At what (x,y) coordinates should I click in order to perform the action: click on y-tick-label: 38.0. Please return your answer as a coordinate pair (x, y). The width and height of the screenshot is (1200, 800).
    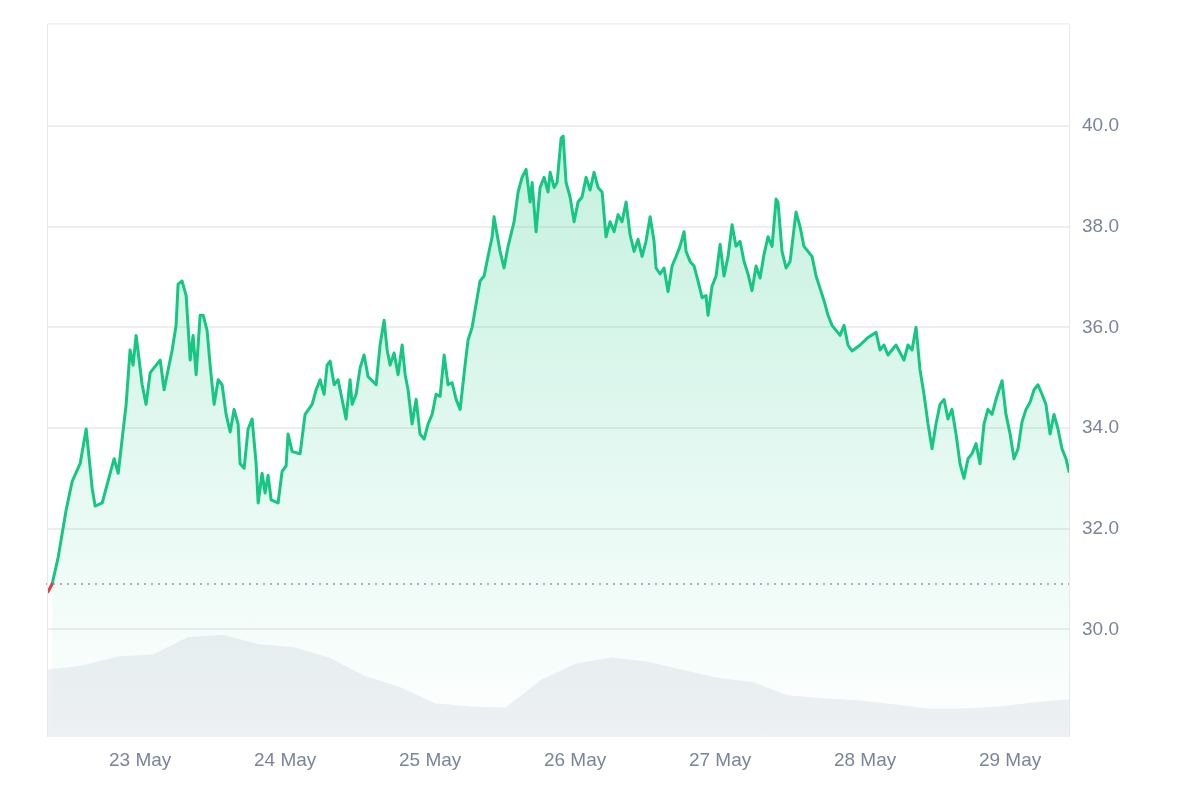
    Looking at the image, I should click on (1100, 225).